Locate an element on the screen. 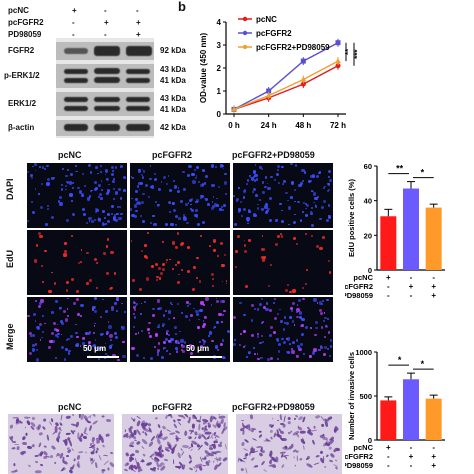  bar-y-axis-label: Number of invasive cells is located at coordinates (351, 396).